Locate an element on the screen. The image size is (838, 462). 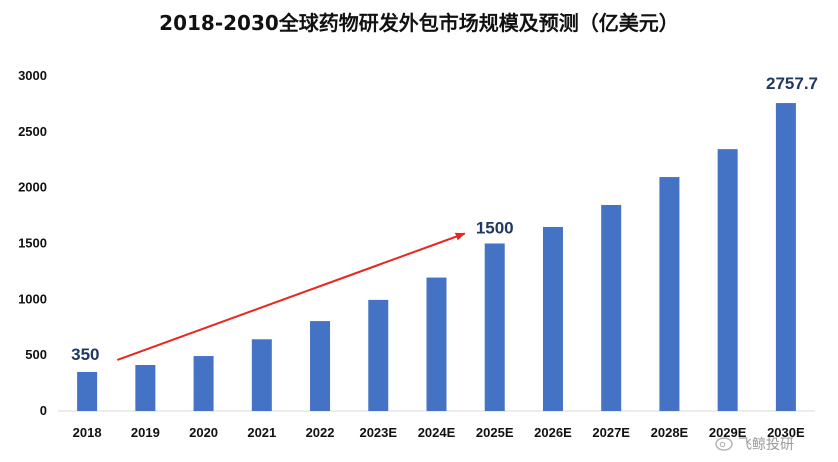
watermark: 飞鲸投研 is located at coordinates (754, 445).